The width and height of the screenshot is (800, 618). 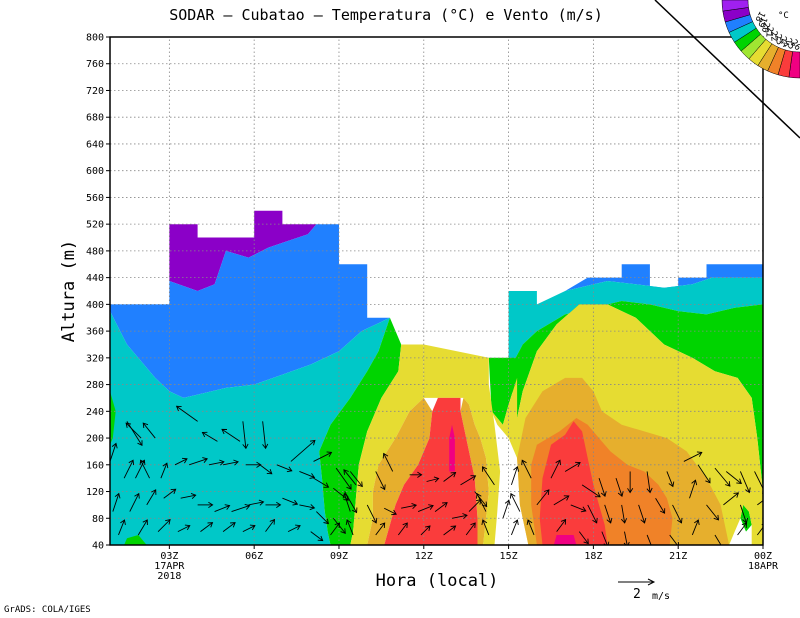 What do you see at coordinates (95, 171) in the screenshot?
I see `y-tick-label: 600` at bounding box center [95, 171].